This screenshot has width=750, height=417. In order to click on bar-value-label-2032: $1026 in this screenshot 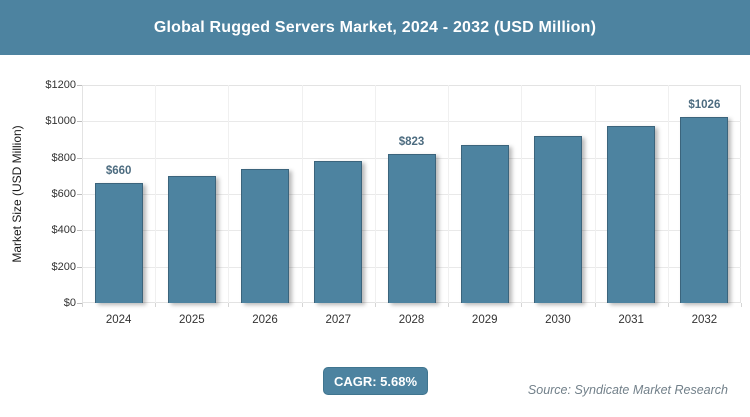, I will do `click(704, 104)`.